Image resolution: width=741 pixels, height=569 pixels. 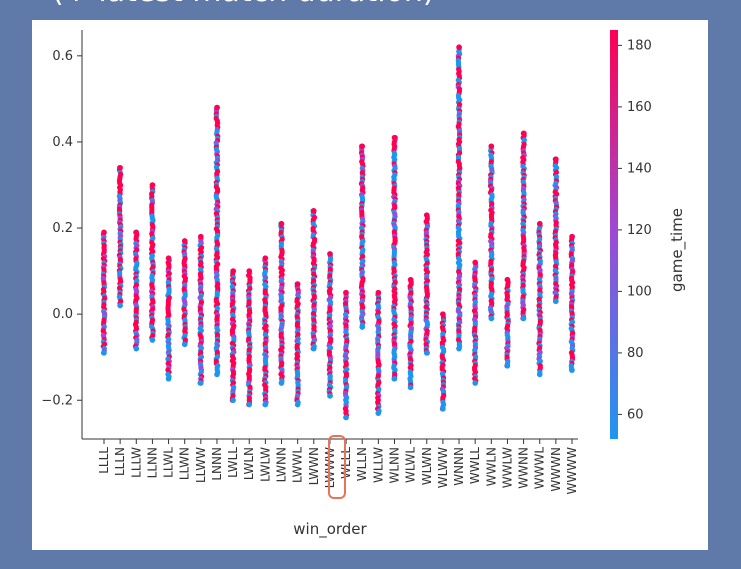 What do you see at coordinates (410, 333) in the screenshot?
I see `strip-wlwl` at bounding box center [410, 333].